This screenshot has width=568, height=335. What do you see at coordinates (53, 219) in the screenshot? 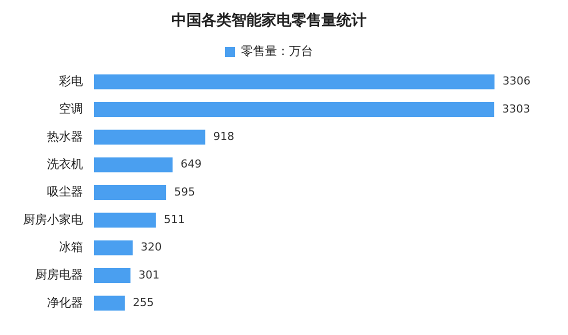
I see `y-tick-label: 厨房小家电` at bounding box center [53, 219].